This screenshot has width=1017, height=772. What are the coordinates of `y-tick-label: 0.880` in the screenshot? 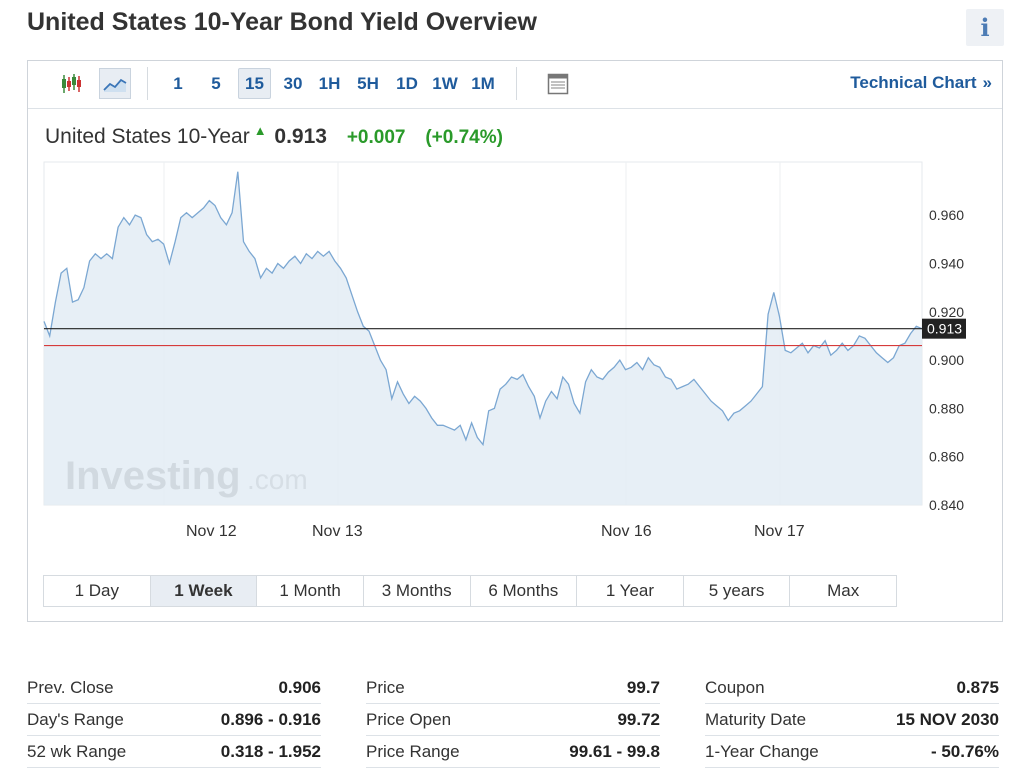 It's located at (946, 408).